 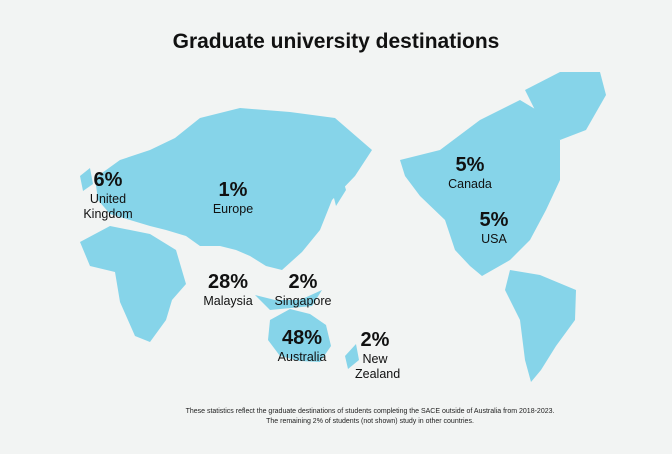 What do you see at coordinates (565, 106) in the screenshot?
I see `greenland` at bounding box center [565, 106].